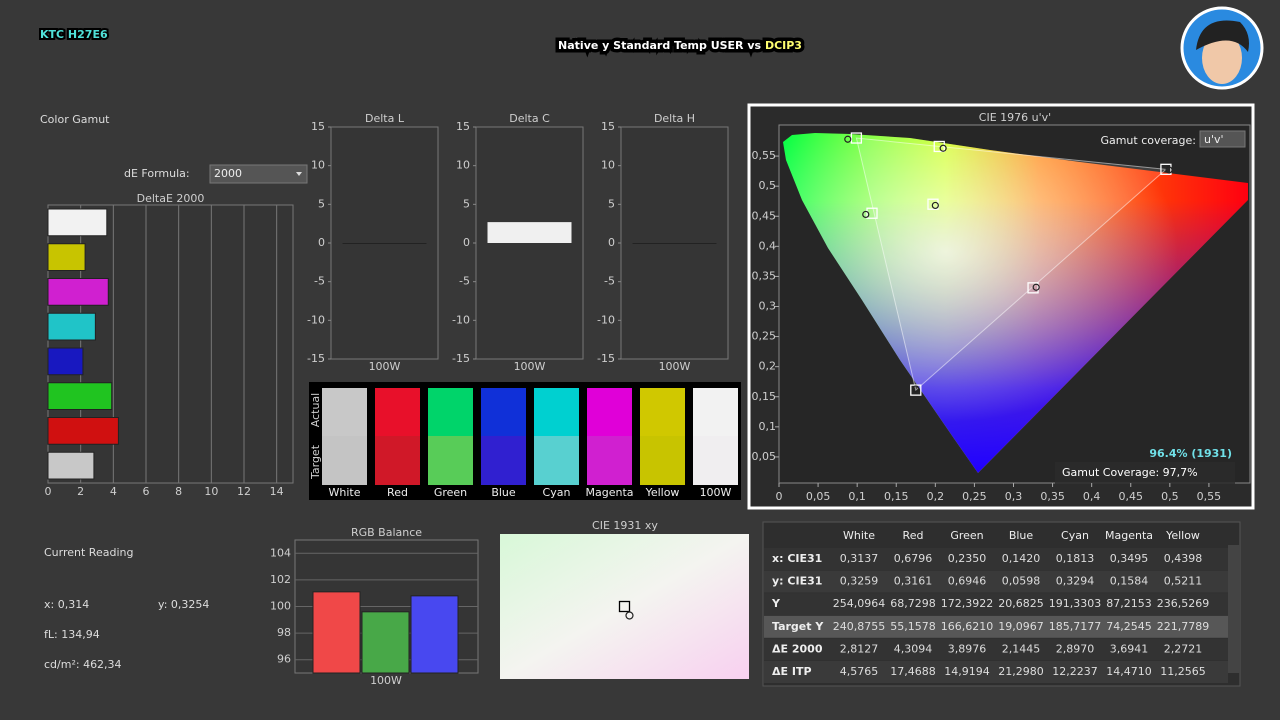 This screenshot has height=720, width=1280. What do you see at coordinates (178, 491) in the screenshot?
I see `x-tick-label: 8` at bounding box center [178, 491].